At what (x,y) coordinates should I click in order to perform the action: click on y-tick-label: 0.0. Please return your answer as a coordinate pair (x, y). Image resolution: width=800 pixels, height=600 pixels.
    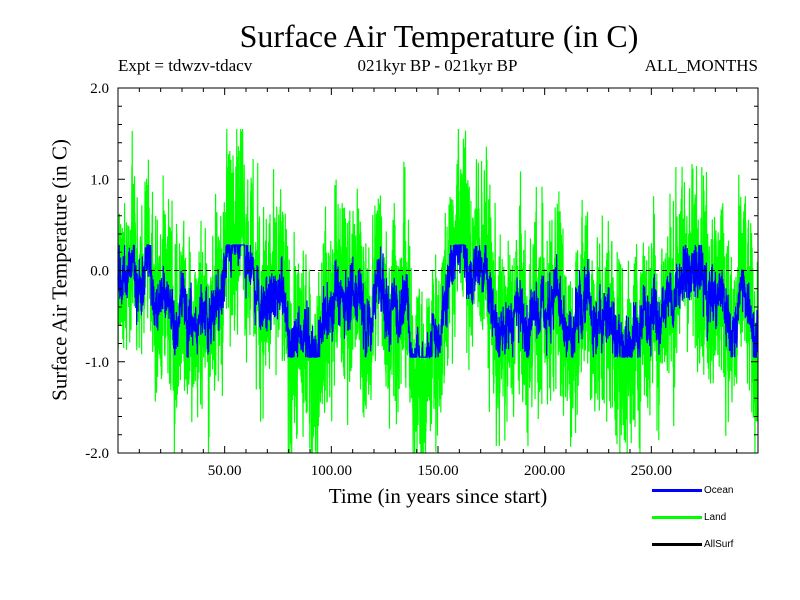
    Looking at the image, I should click on (99, 272).